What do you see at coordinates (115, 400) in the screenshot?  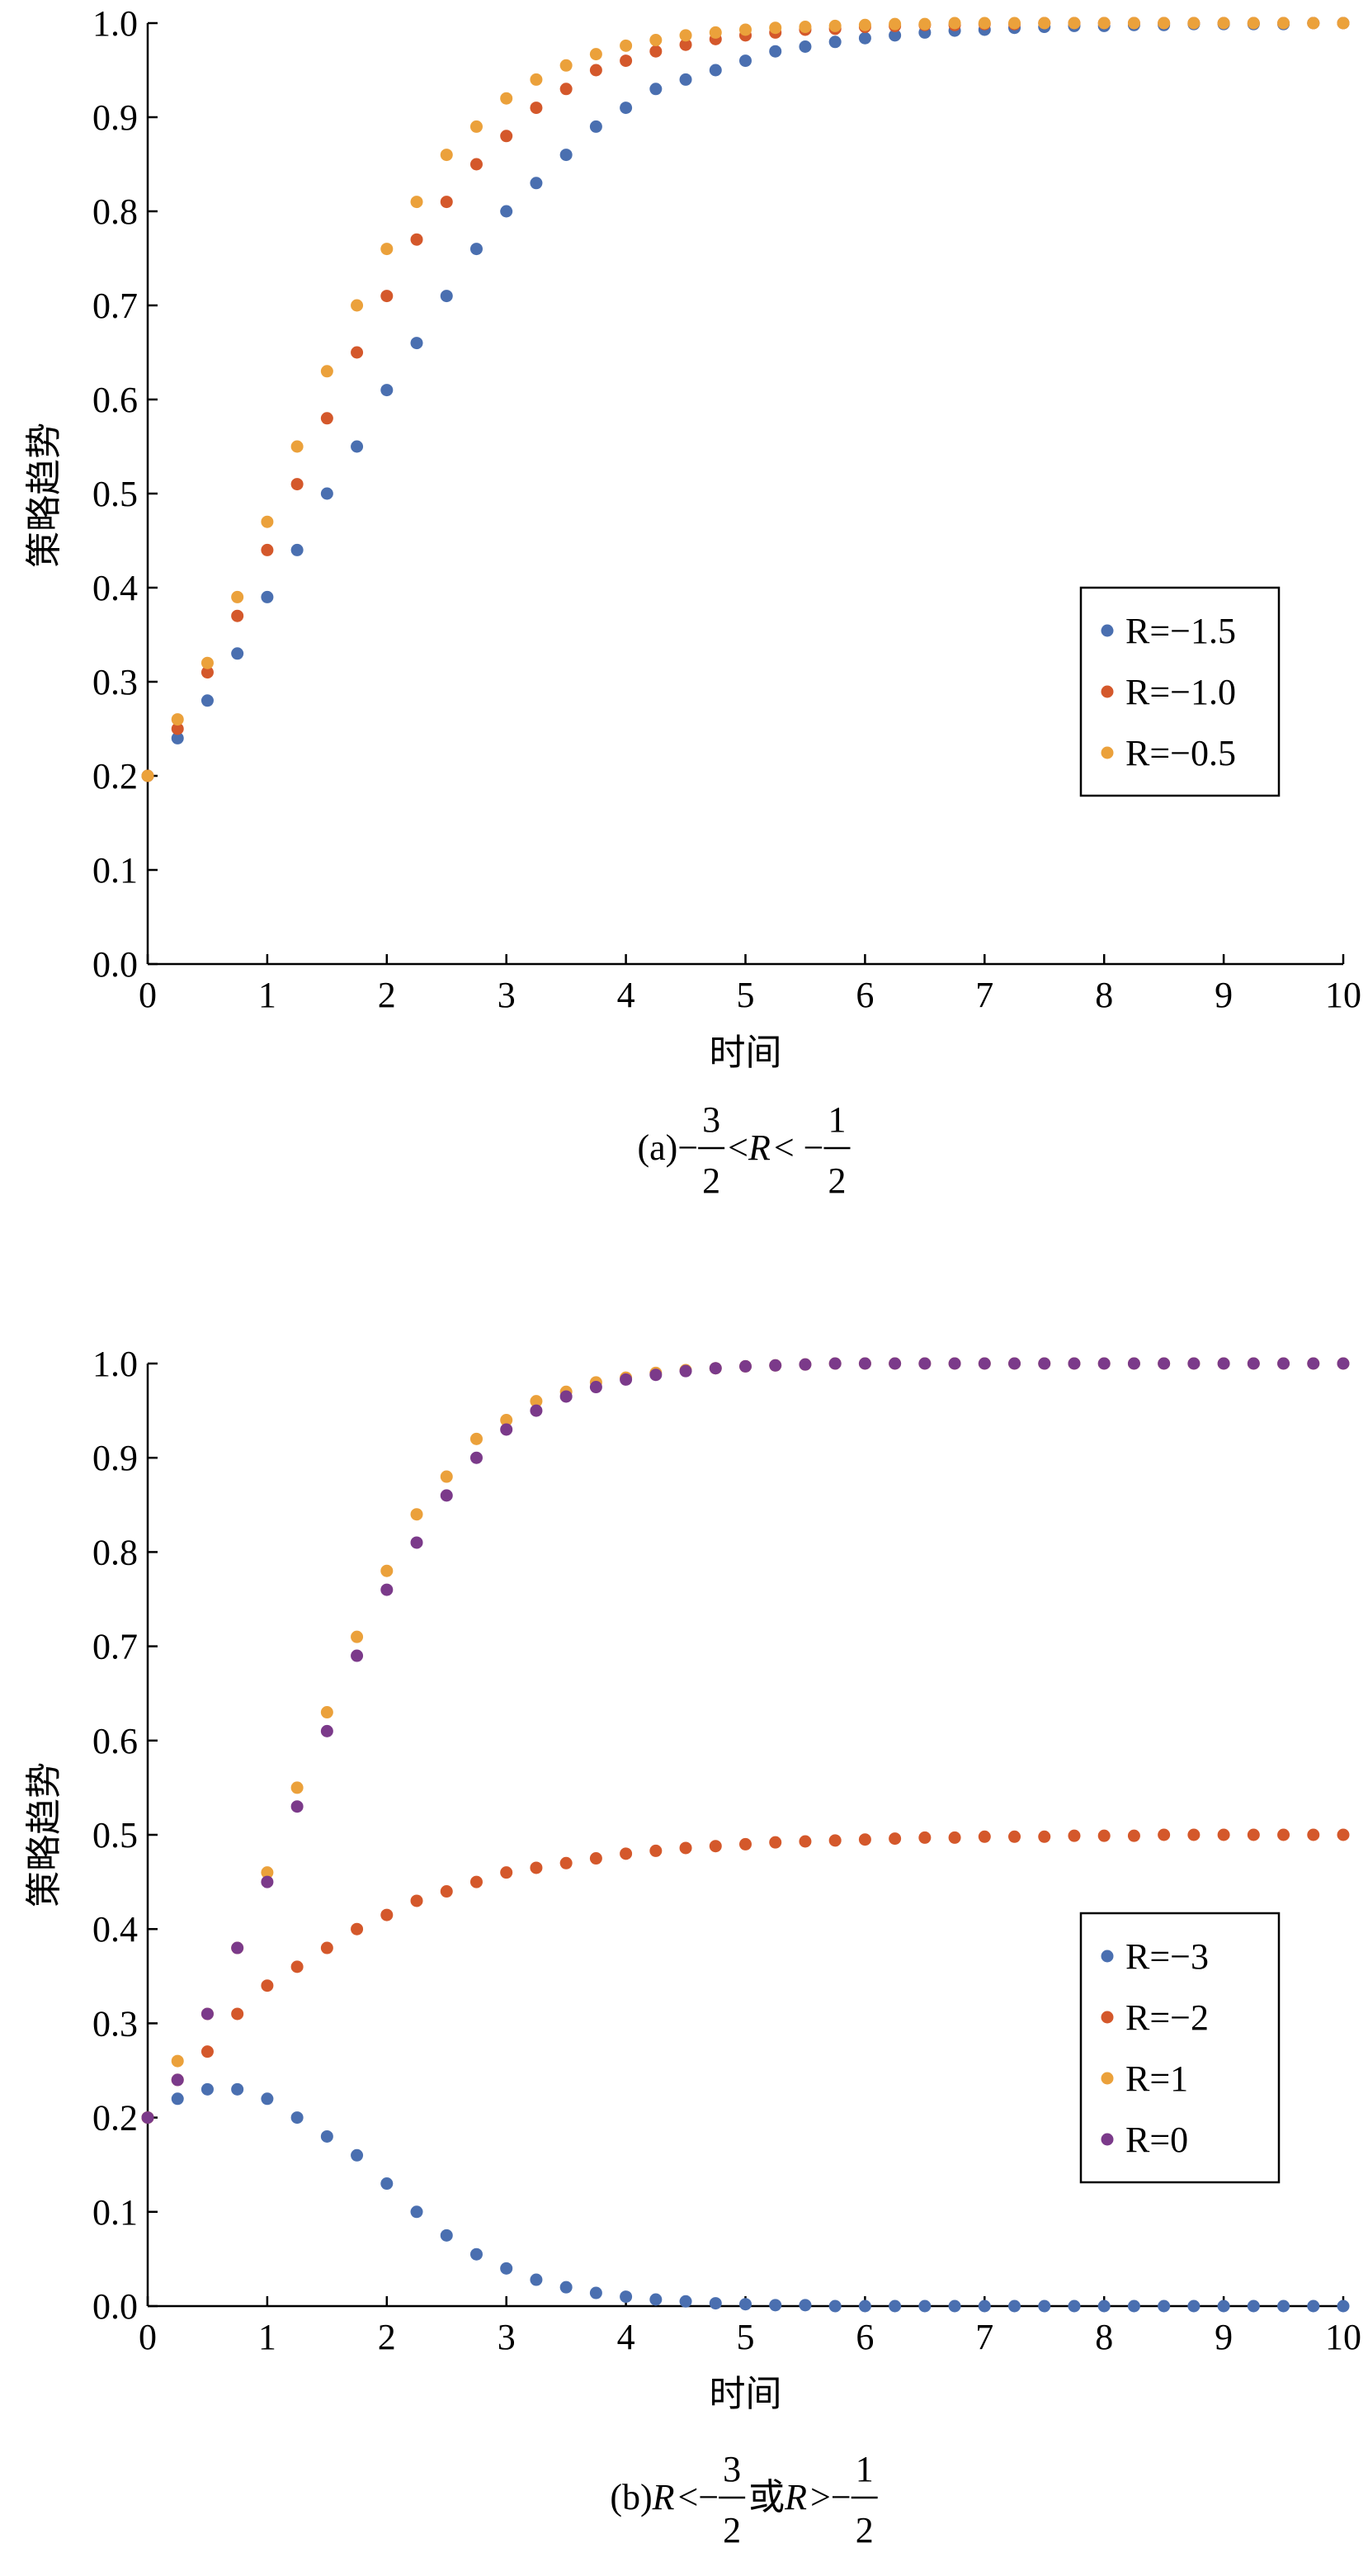 I see `y-tick-label: 0.6` at bounding box center [115, 400].